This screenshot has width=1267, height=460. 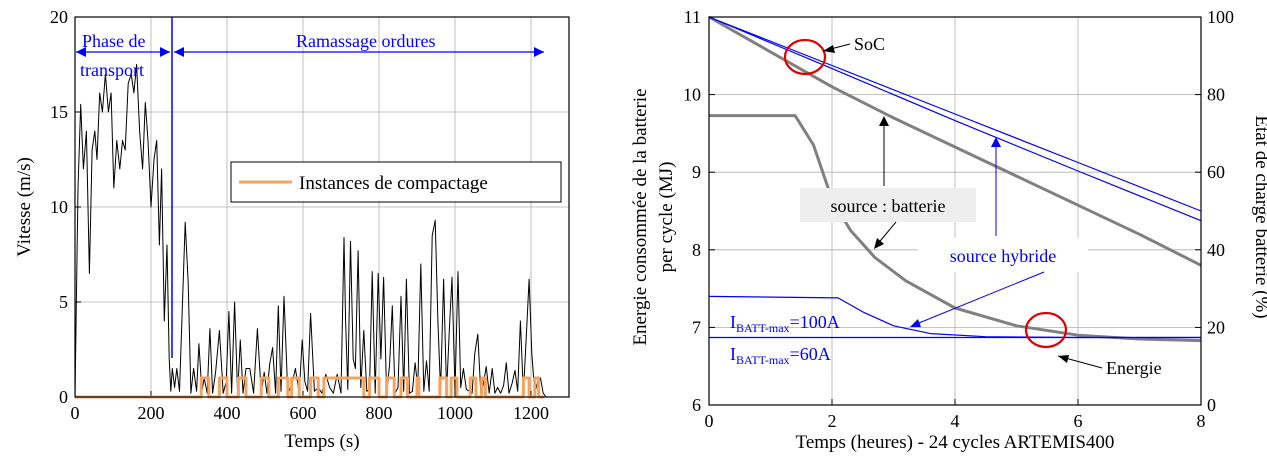 What do you see at coordinates (112, 70) in the screenshot?
I see `phase1-label-line2: transport` at bounding box center [112, 70].